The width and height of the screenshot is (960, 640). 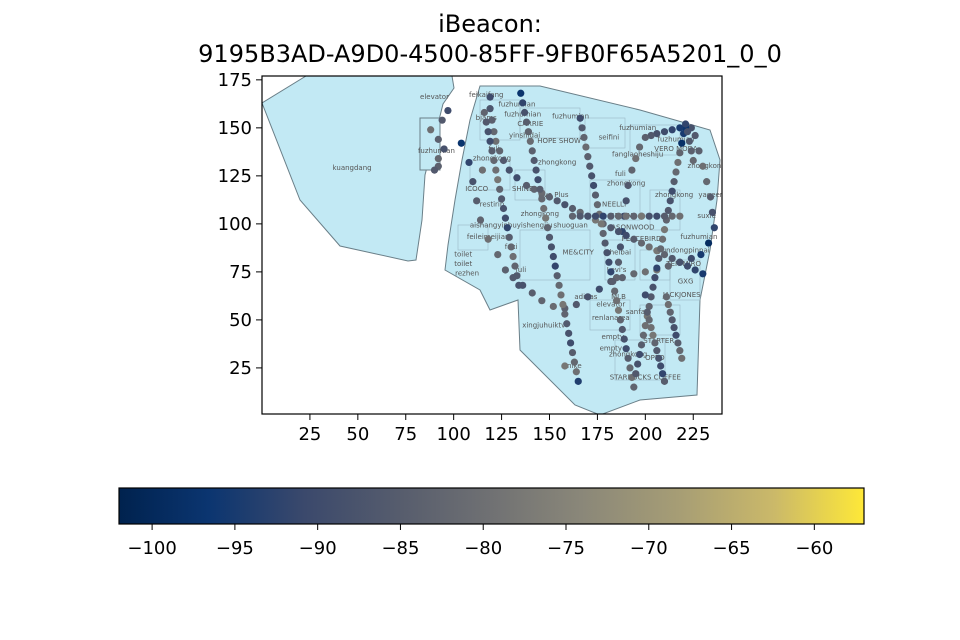 What do you see at coordinates (579, 240) in the screenshot?
I see `room-outlines` at bounding box center [579, 240].